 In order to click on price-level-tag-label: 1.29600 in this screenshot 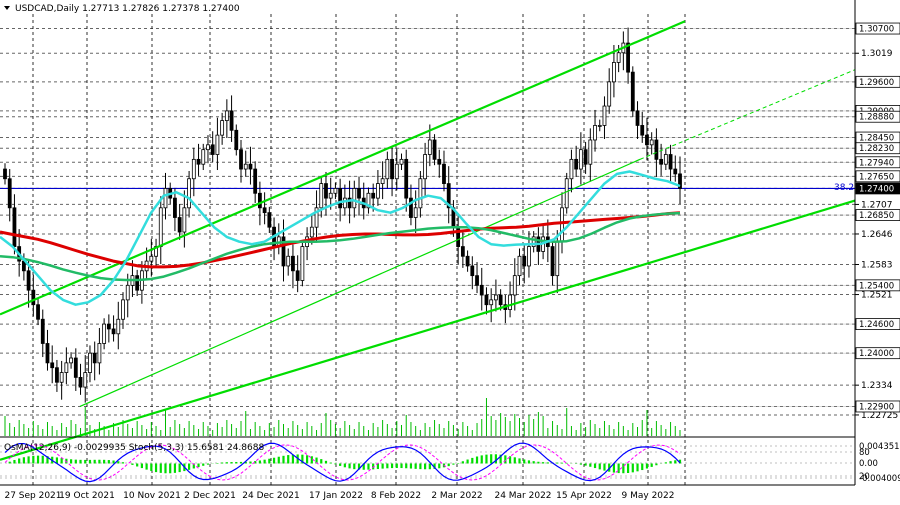, I will do `click(876, 83)`.